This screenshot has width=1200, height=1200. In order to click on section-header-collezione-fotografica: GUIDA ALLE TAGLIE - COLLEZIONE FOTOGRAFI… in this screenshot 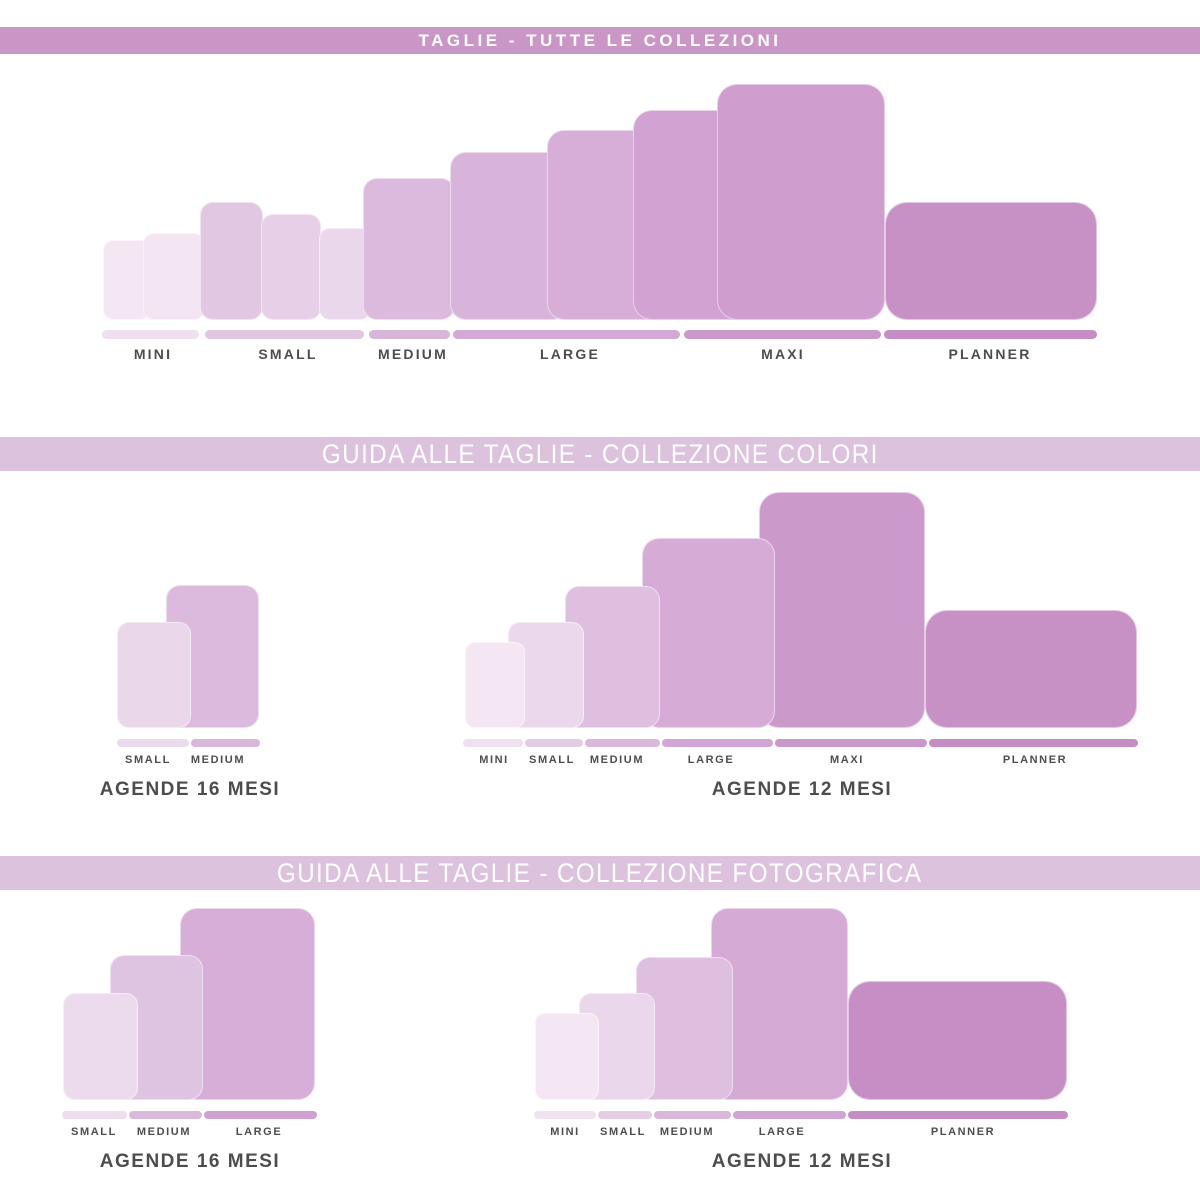, I will do `click(600, 873)`.